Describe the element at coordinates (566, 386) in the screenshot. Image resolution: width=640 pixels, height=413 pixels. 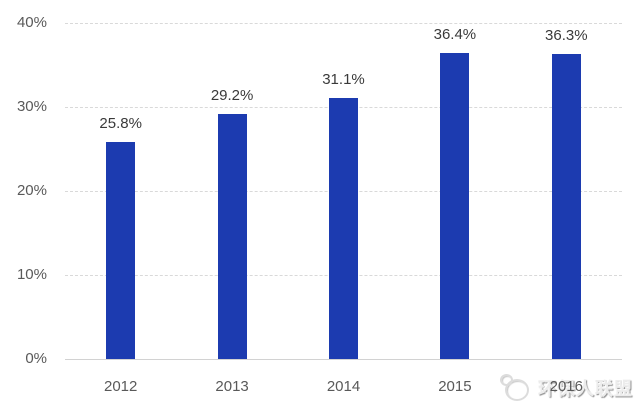
I see `x-tick-label-2016: 2016` at that location.